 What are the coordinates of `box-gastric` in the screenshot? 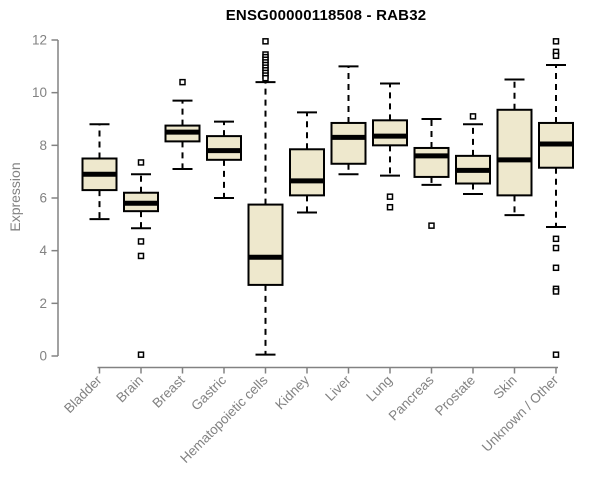 It's located at (224, 148).